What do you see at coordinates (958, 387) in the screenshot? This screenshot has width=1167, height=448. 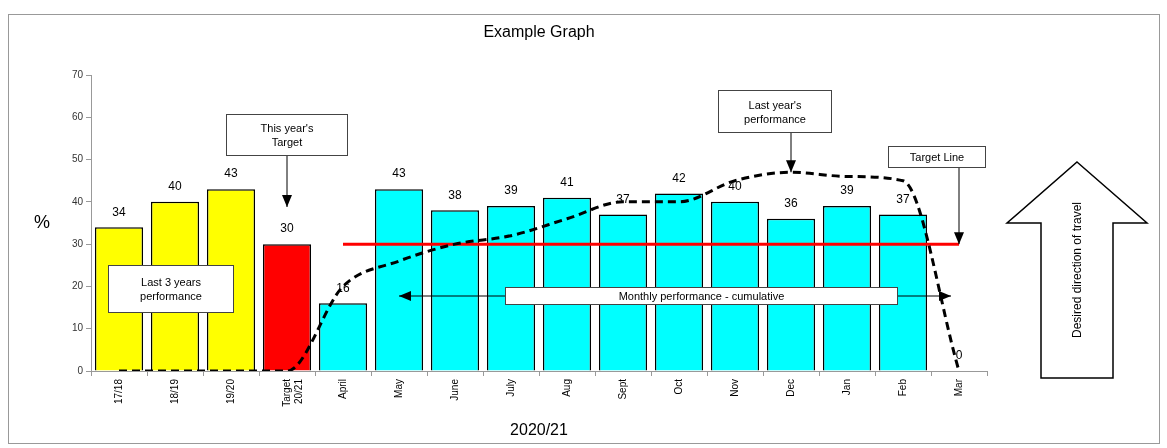 I see `x-tick-label: Mar` at bounding box center [958, 387].